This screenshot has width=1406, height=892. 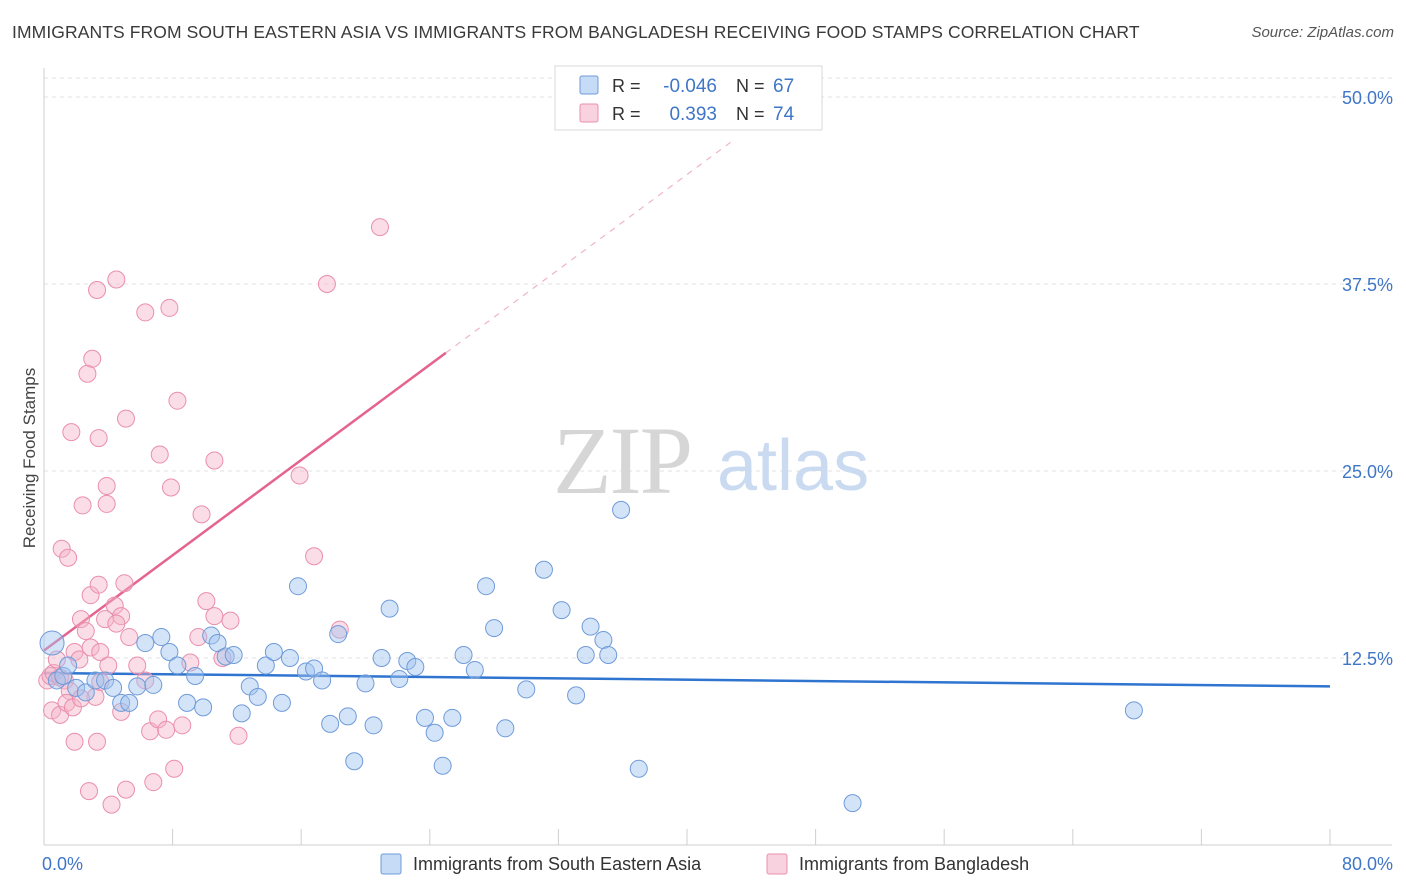 What do you see at coordinates (557, 864) in the screenshot?
I see `series-legend-label-blue: Immigrants from South Eastern Asia` at bounding box center [557, 864].